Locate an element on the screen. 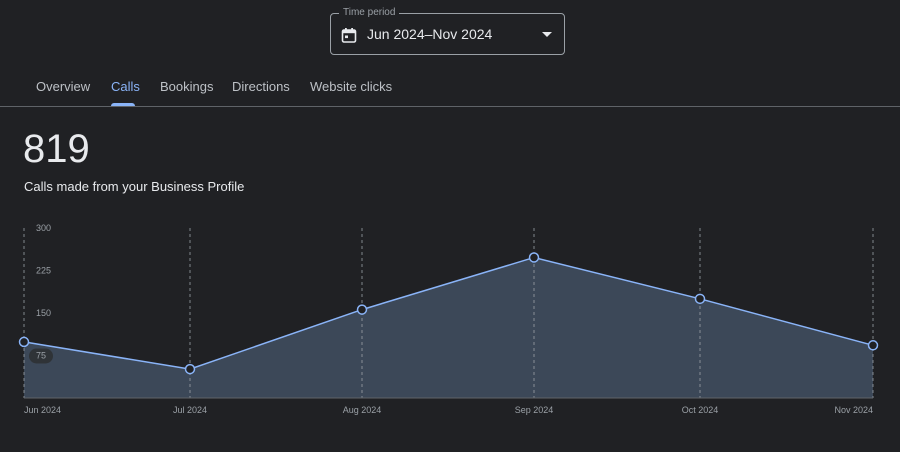 The image size is (900, 452). y-tick-label: 75 is located at coordinates (41, 356).